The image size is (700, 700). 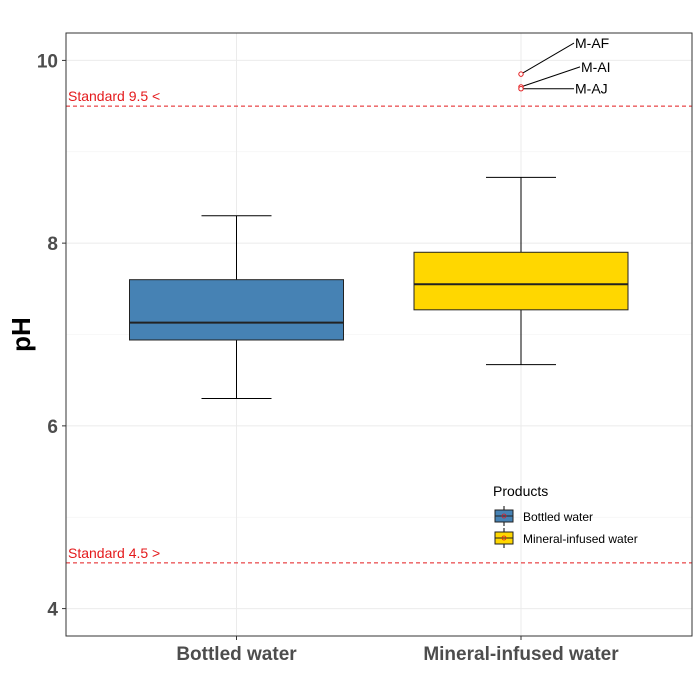 I want to click on x-tick-label: Mineral-infused water, so click(x=521, y=654).